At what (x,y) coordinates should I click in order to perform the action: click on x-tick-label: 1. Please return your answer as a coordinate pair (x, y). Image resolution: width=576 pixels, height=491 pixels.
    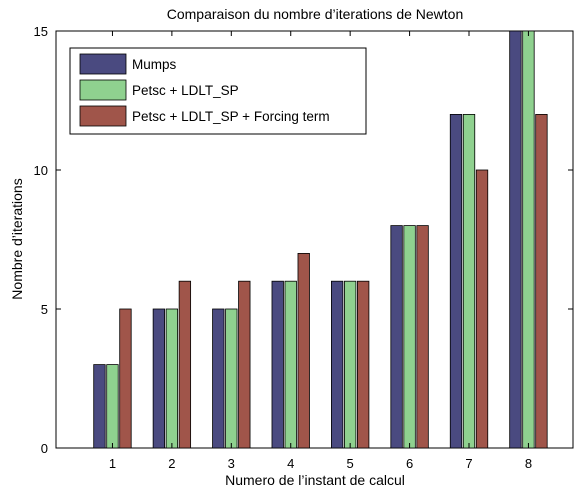
    Looking at the image, I should click on (112, 463).